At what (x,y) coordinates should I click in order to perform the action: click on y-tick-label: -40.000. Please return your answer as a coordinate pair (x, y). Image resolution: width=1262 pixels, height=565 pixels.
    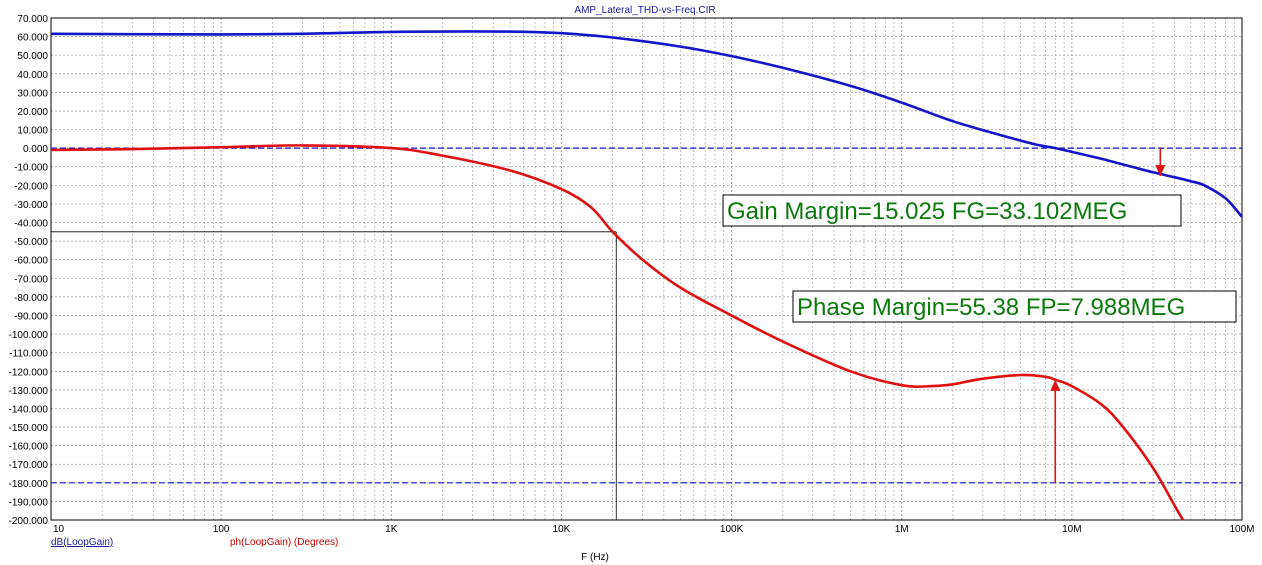
    Looking at the image, I should click on (31, 224).